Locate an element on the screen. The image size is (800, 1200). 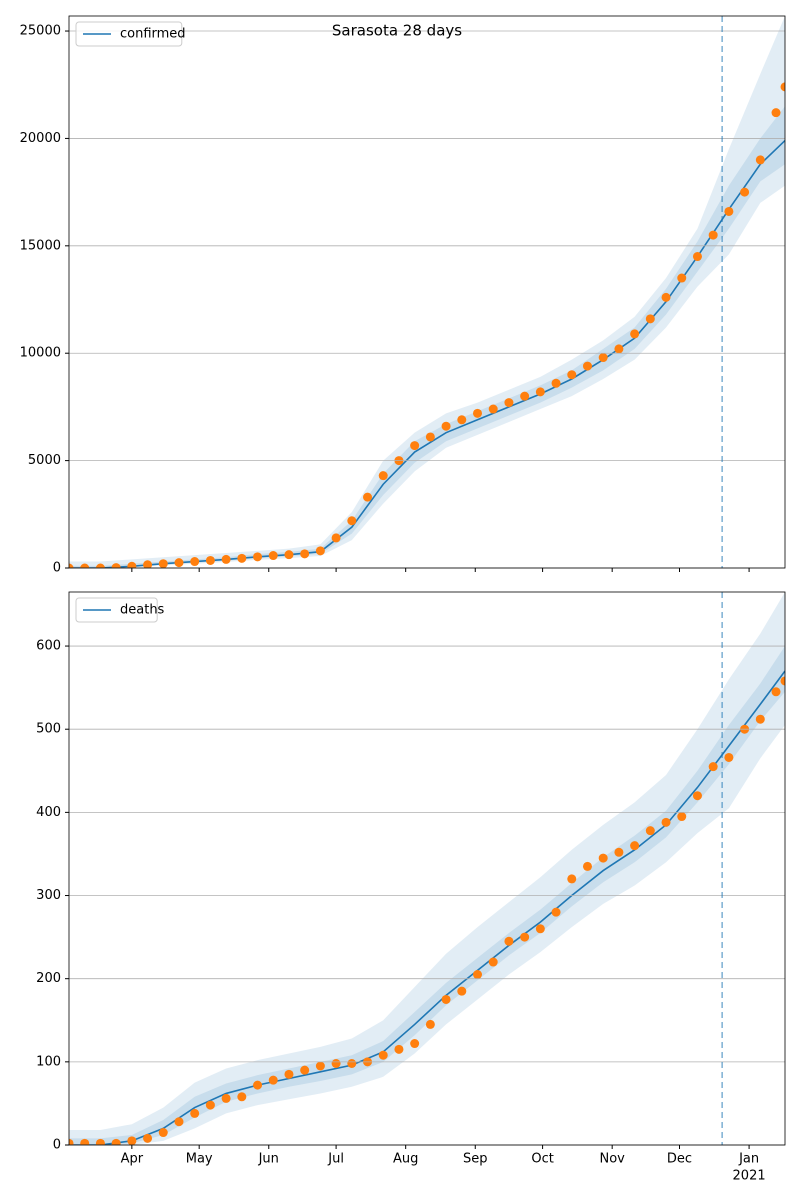
x-year-label: 2021 is located at coordinates (749, 1176).